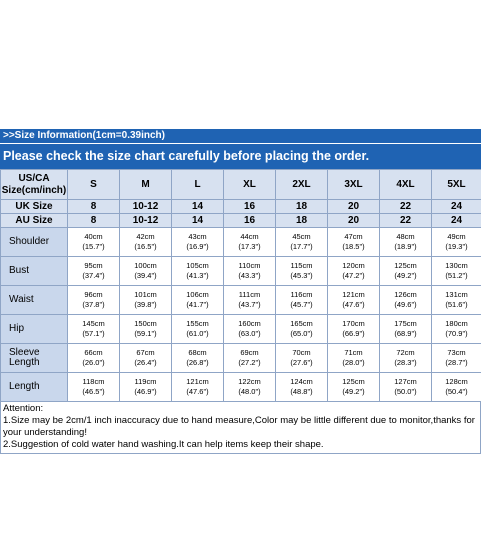 This screenshot has width=481, height=556. I want to click on measure-label: Hip, so click(34, 329).